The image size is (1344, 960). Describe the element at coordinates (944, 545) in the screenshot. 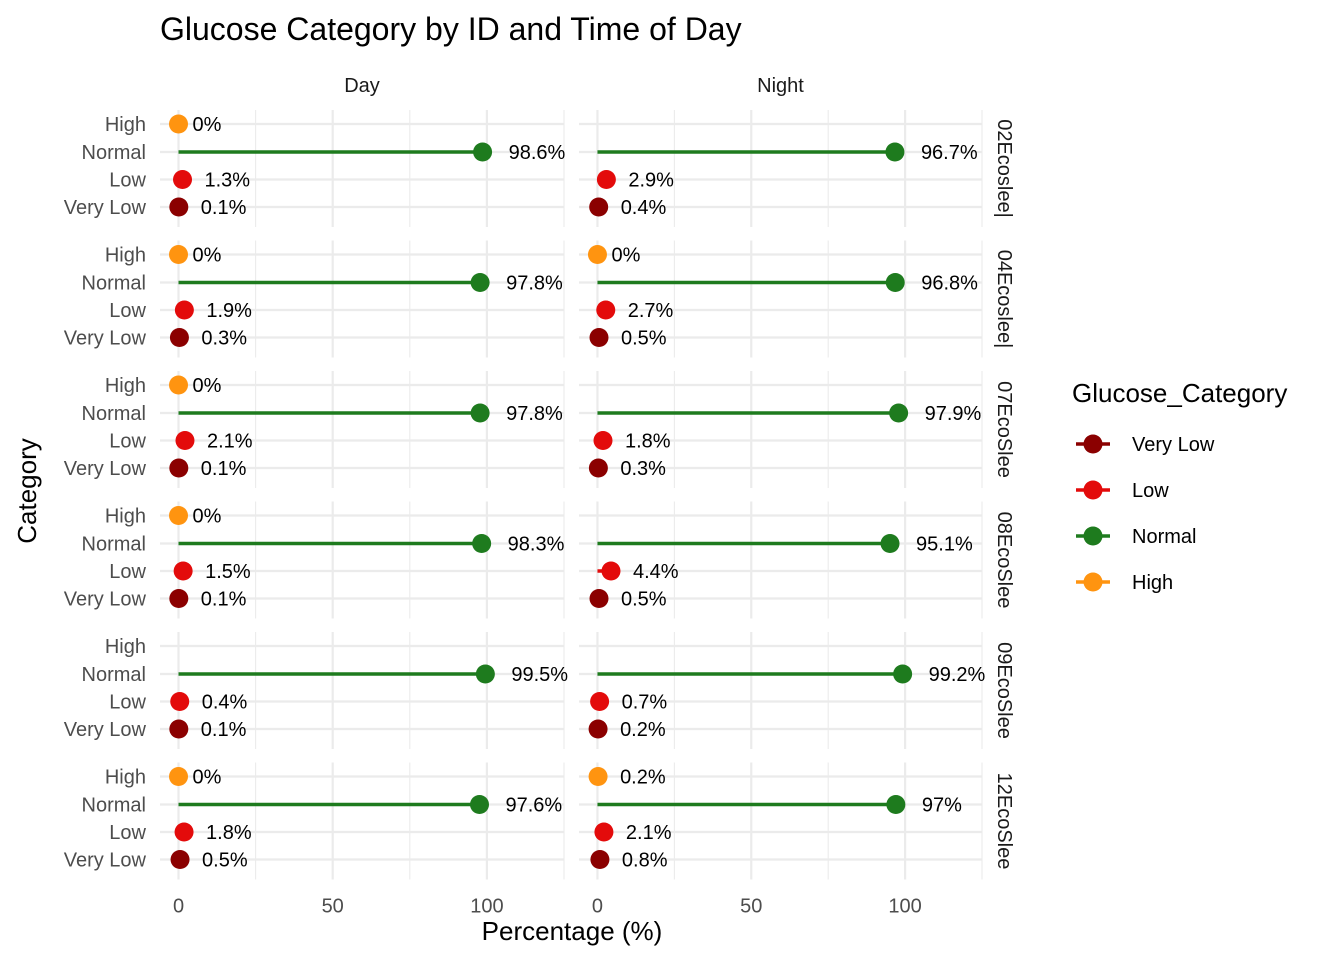

I see `data-label-normal: 95.1%` at that location.